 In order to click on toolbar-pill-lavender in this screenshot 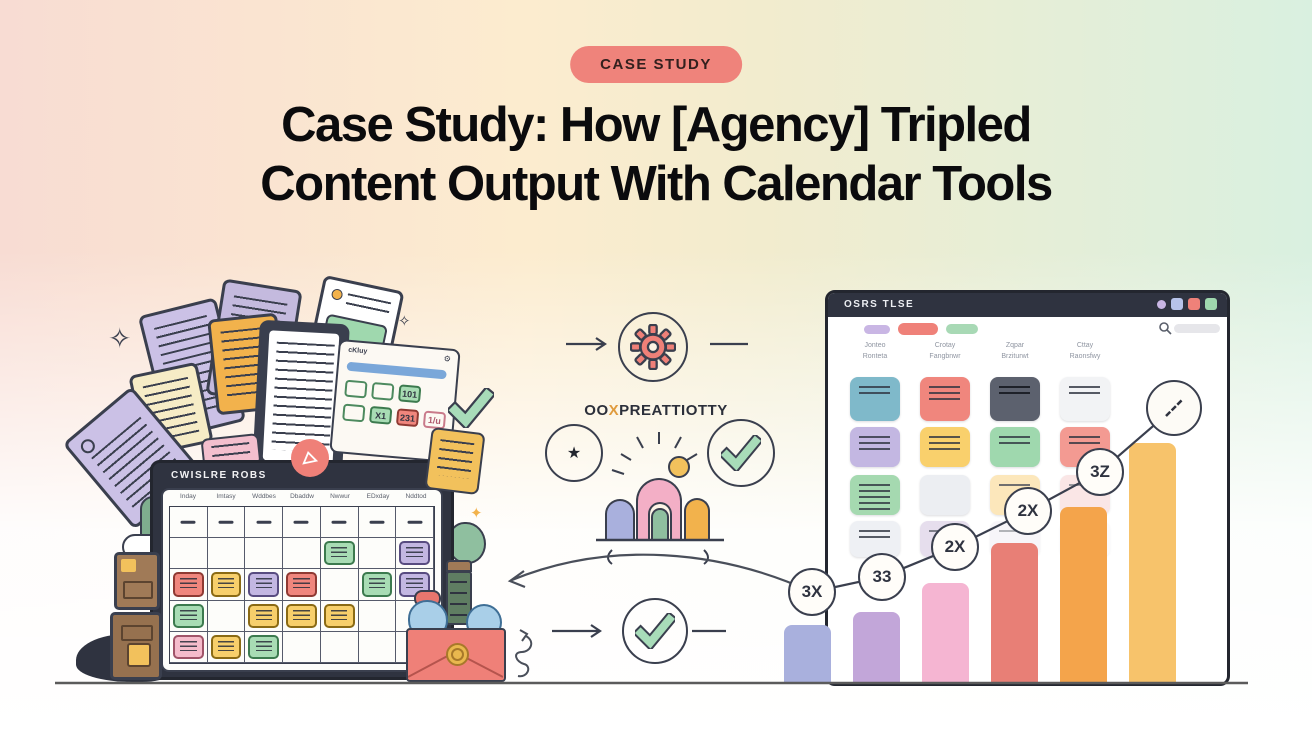, I will do `click(877, 329)`.